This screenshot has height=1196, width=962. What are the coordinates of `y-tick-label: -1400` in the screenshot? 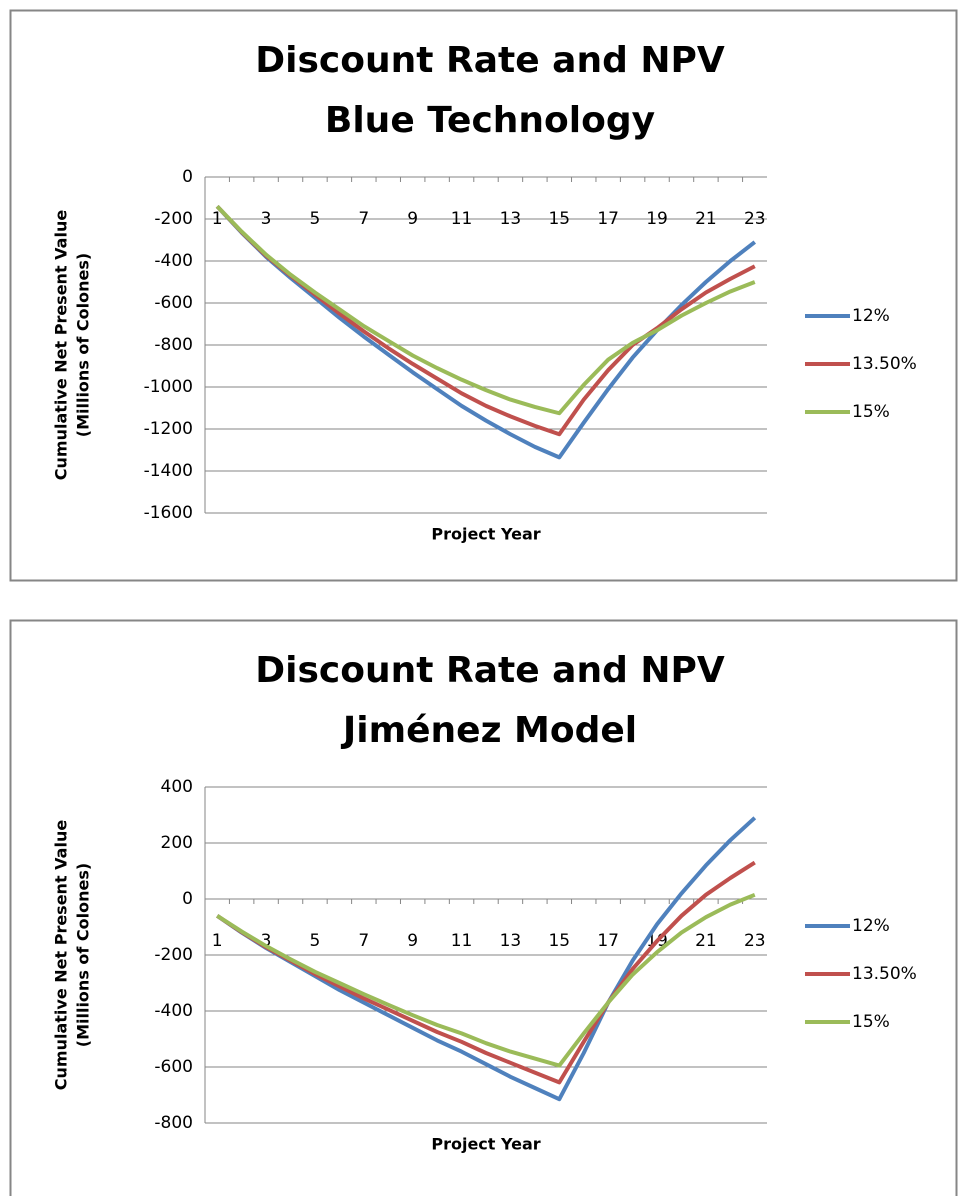 It's located at (168, 471).